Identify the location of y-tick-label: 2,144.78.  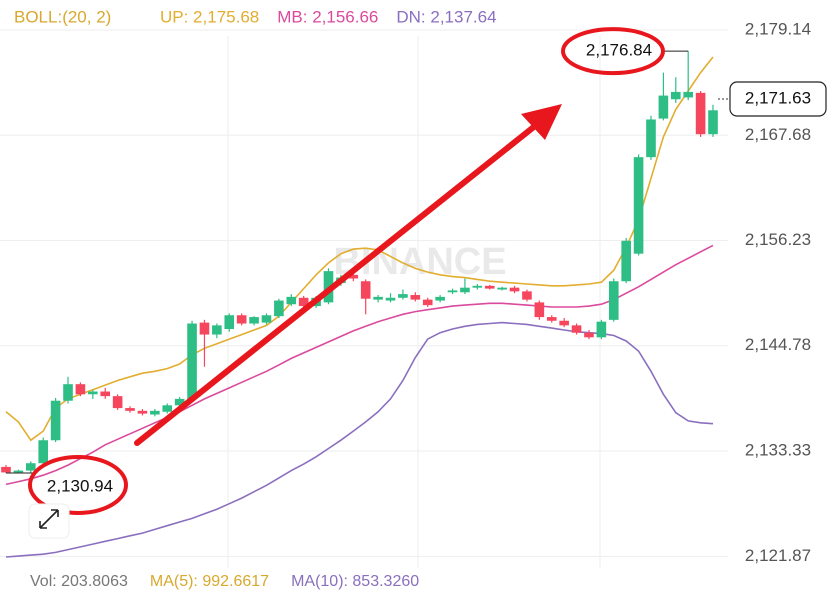
(778, 344).